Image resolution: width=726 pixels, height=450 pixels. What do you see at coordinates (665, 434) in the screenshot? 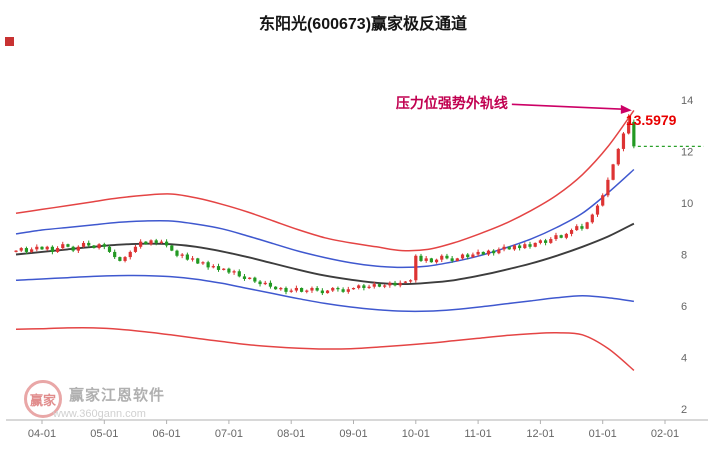
I see `svg-text: 02-01` at bounding box center [665, 434].